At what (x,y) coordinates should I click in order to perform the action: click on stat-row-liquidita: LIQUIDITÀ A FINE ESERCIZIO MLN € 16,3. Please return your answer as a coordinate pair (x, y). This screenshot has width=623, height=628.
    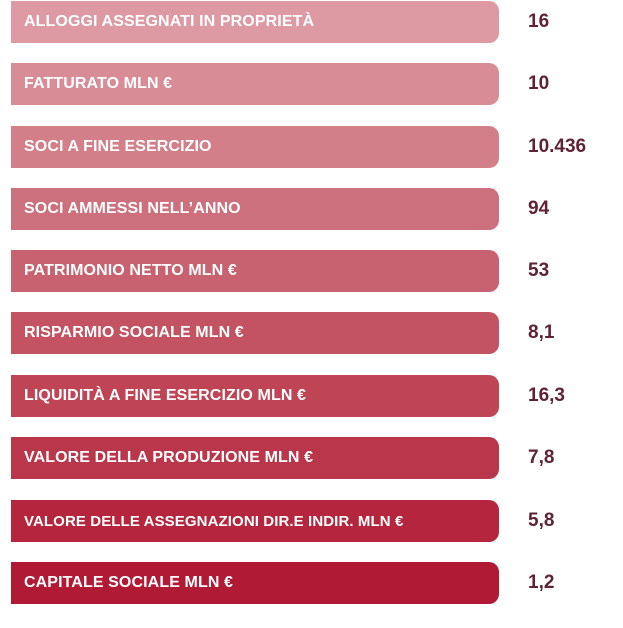
    Looking at the image, I should click on (311, 396).